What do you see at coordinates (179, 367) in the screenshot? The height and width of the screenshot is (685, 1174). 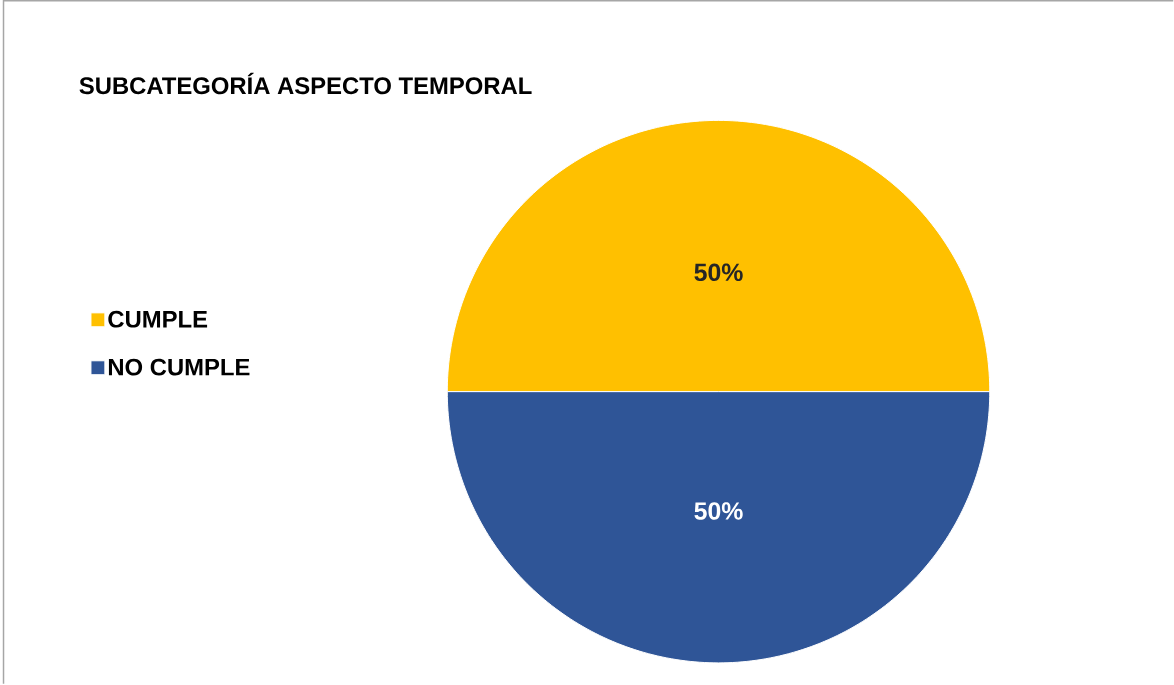 I see `legend-label: NO CUMPLE` at bounding box center [179, 367].